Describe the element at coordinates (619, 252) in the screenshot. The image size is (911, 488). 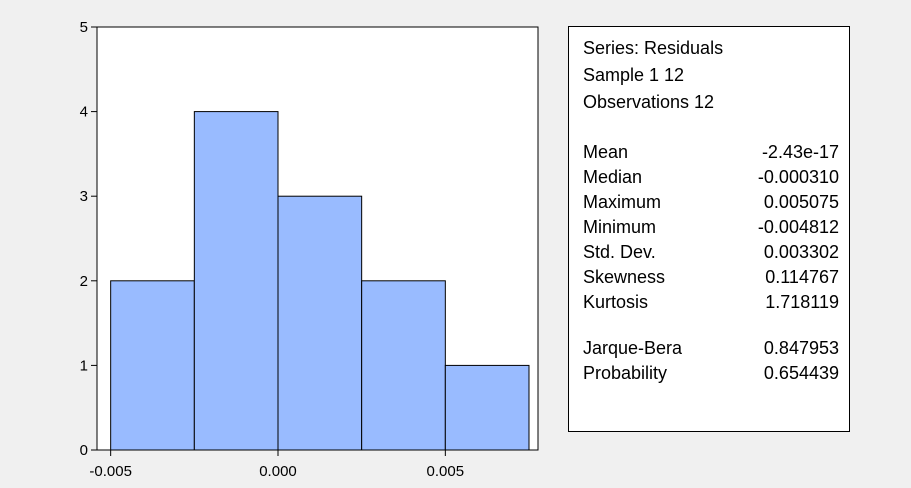
I see `stats-label: Std. Dev.` at that location.